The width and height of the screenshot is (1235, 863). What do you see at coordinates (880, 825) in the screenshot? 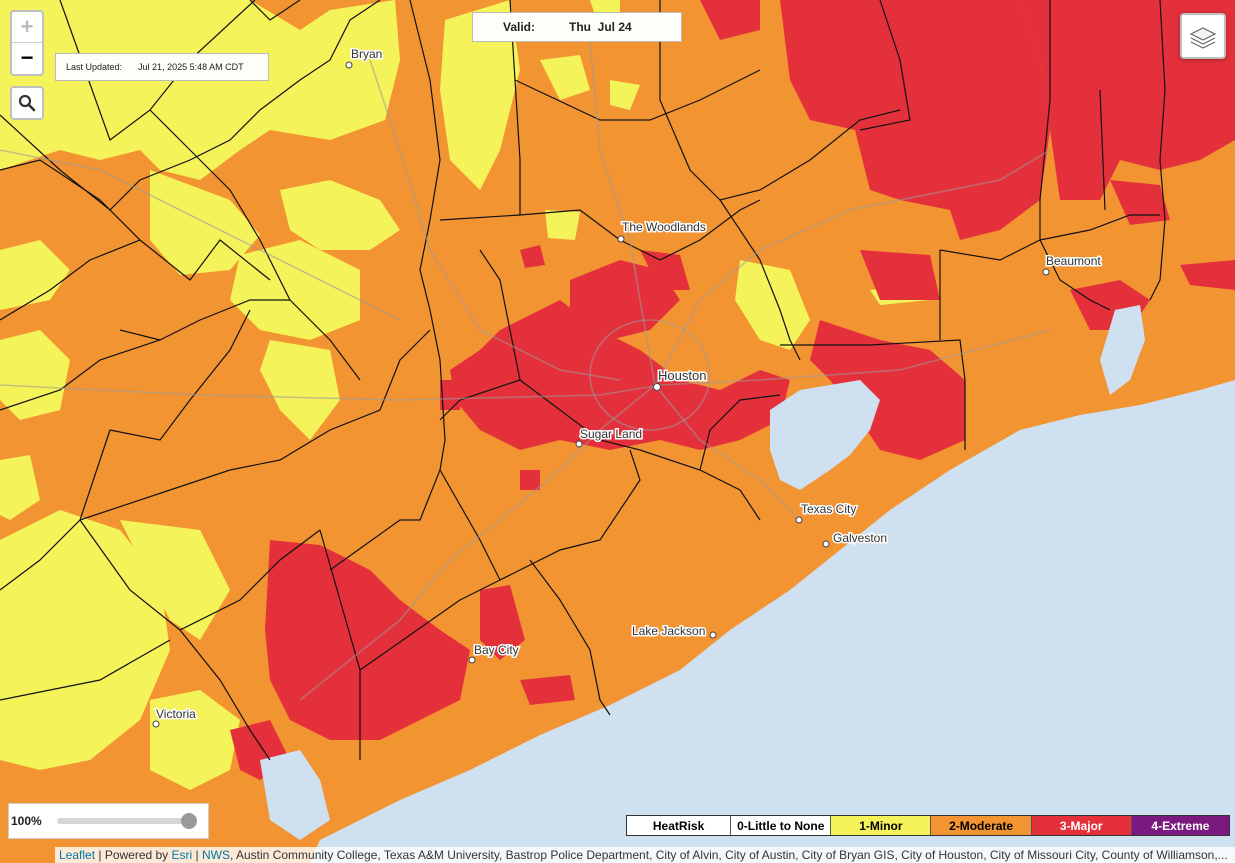
I see `legend-item: 1-Minor` at bounding box center [880, 825].